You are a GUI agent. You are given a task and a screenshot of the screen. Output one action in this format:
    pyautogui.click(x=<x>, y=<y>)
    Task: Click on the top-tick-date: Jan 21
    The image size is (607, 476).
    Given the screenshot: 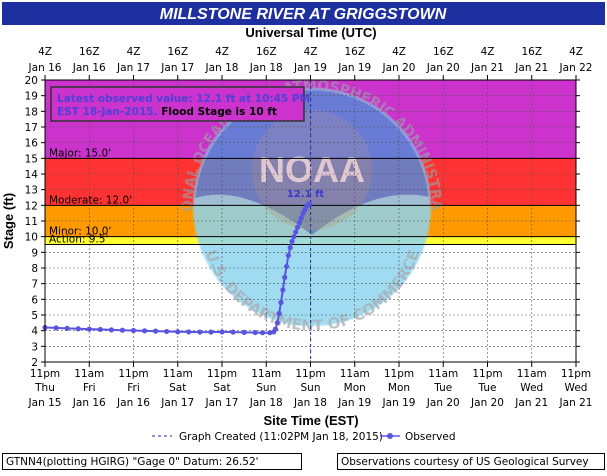 What is the action you would take?
    pyautogui.click(x=487, y=68)
    